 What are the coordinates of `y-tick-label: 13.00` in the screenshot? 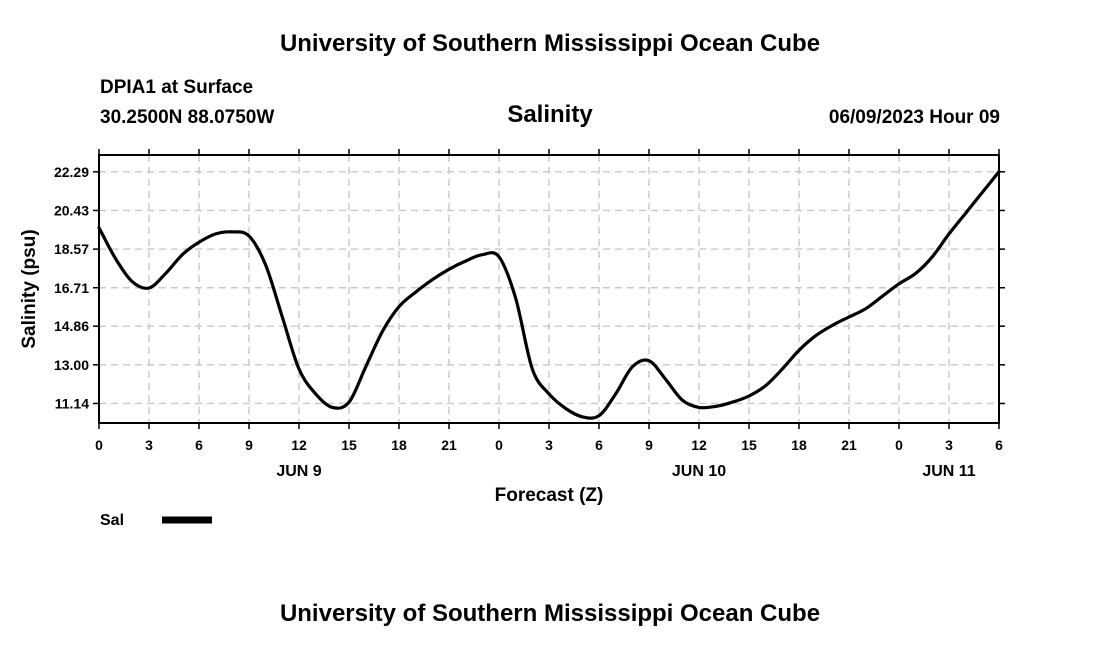 It's located at (71, 365).